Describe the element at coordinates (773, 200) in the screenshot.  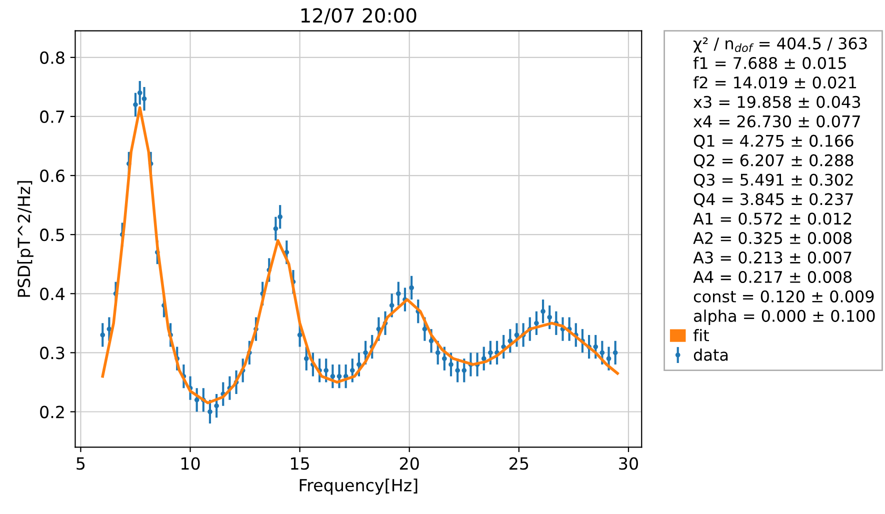
I see `text: Q4 = 3.845 ± 0.237` at that location.